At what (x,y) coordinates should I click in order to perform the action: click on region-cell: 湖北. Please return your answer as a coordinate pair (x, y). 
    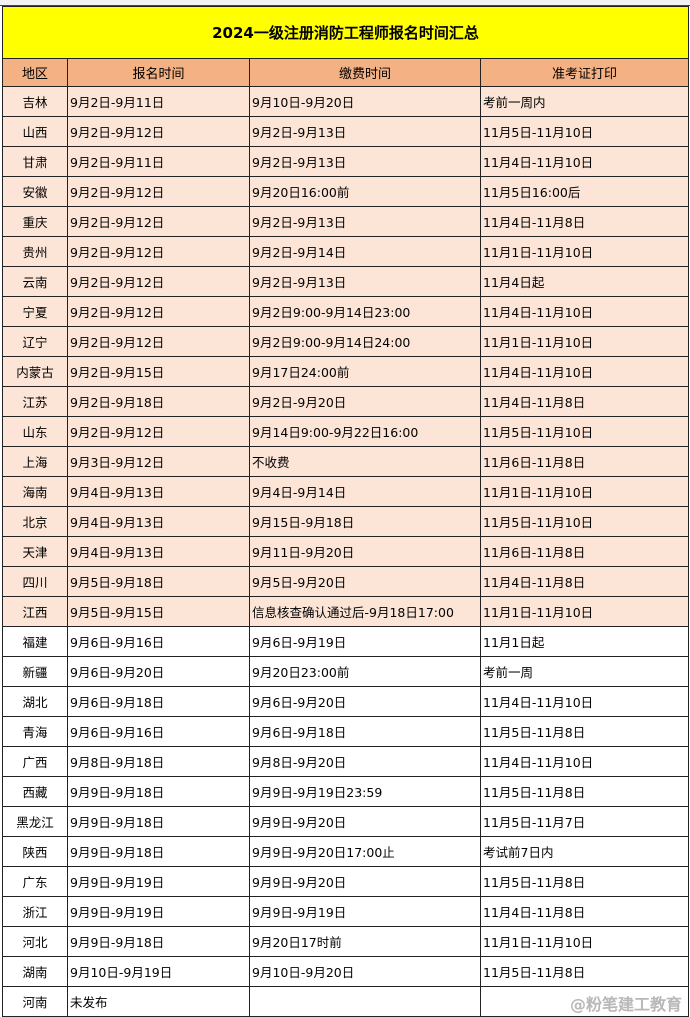
    Looking at the image, I should click on (35, 701).